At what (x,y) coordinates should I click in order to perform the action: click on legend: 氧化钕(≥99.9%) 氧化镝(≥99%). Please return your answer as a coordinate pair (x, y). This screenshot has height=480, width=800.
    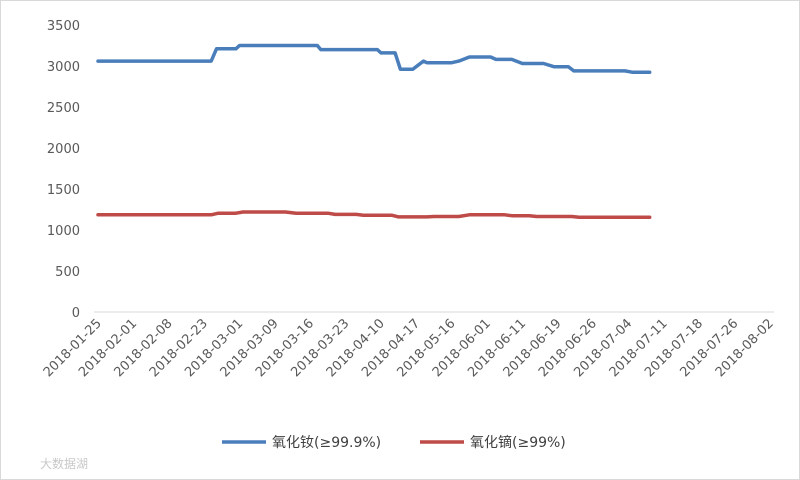
    Looking at the image, I should click on (394, 442).